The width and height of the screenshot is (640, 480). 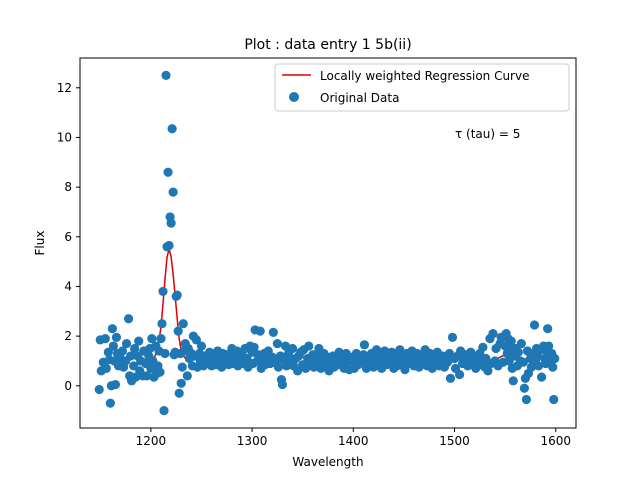 I want to click on y-tick-label: 10, so click(x=64, y=137).